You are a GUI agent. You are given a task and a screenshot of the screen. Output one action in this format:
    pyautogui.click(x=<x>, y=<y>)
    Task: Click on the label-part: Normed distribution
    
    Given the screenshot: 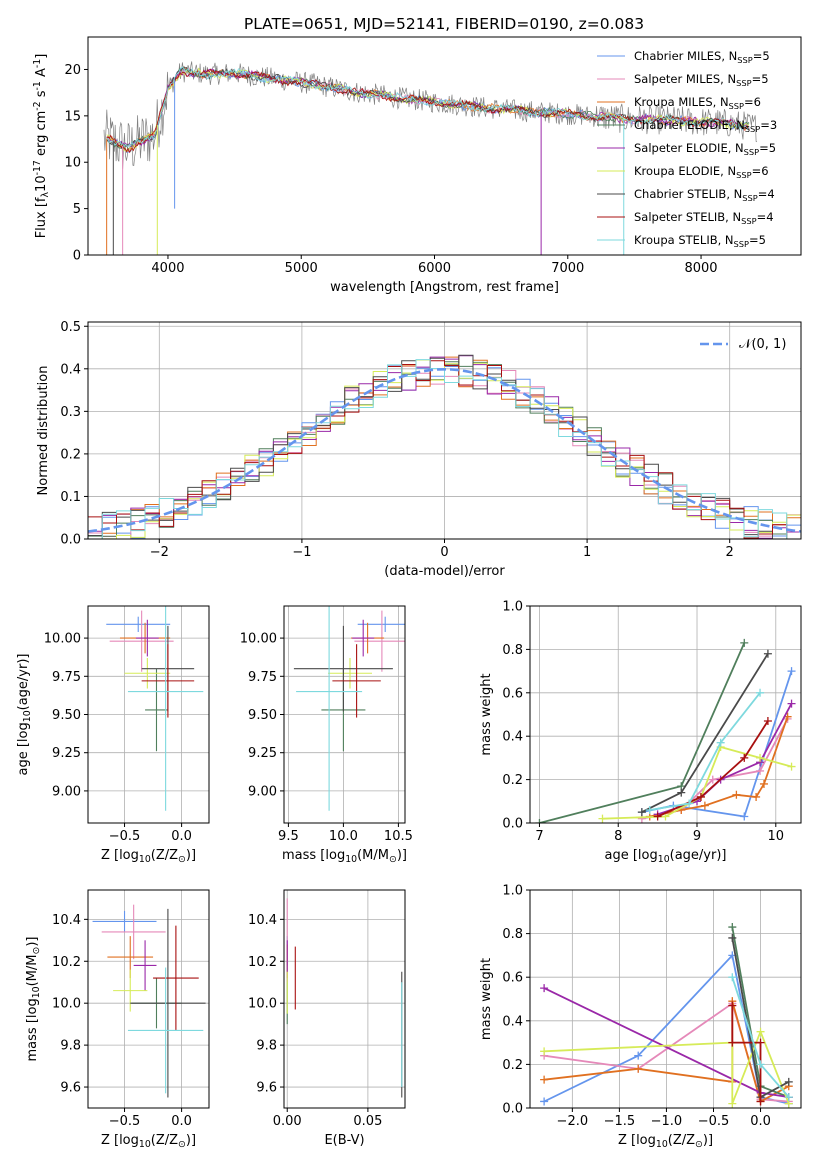 What is the action you would take?
    pyautogui.click(x=43, y=431)
    